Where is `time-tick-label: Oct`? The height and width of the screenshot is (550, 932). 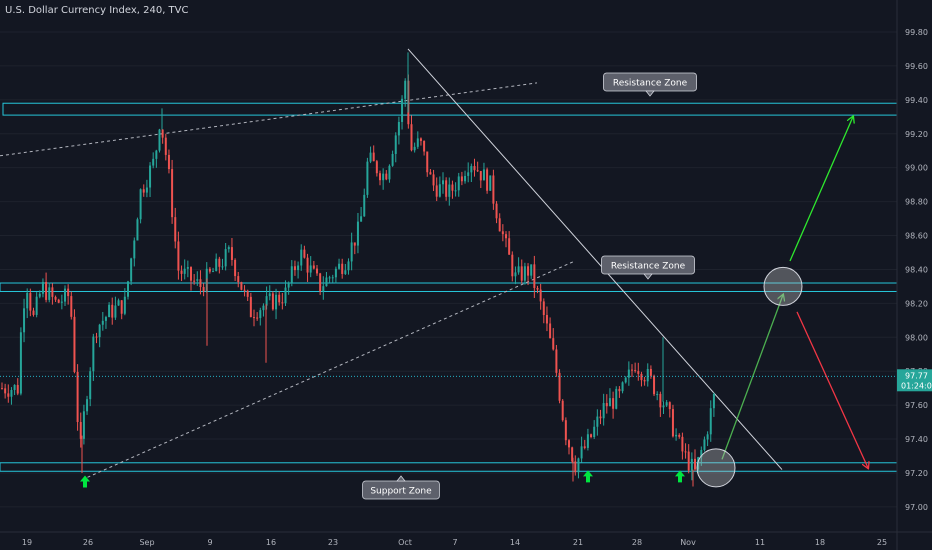 time-tick-label: Oct is located at coordinates (405, 542).